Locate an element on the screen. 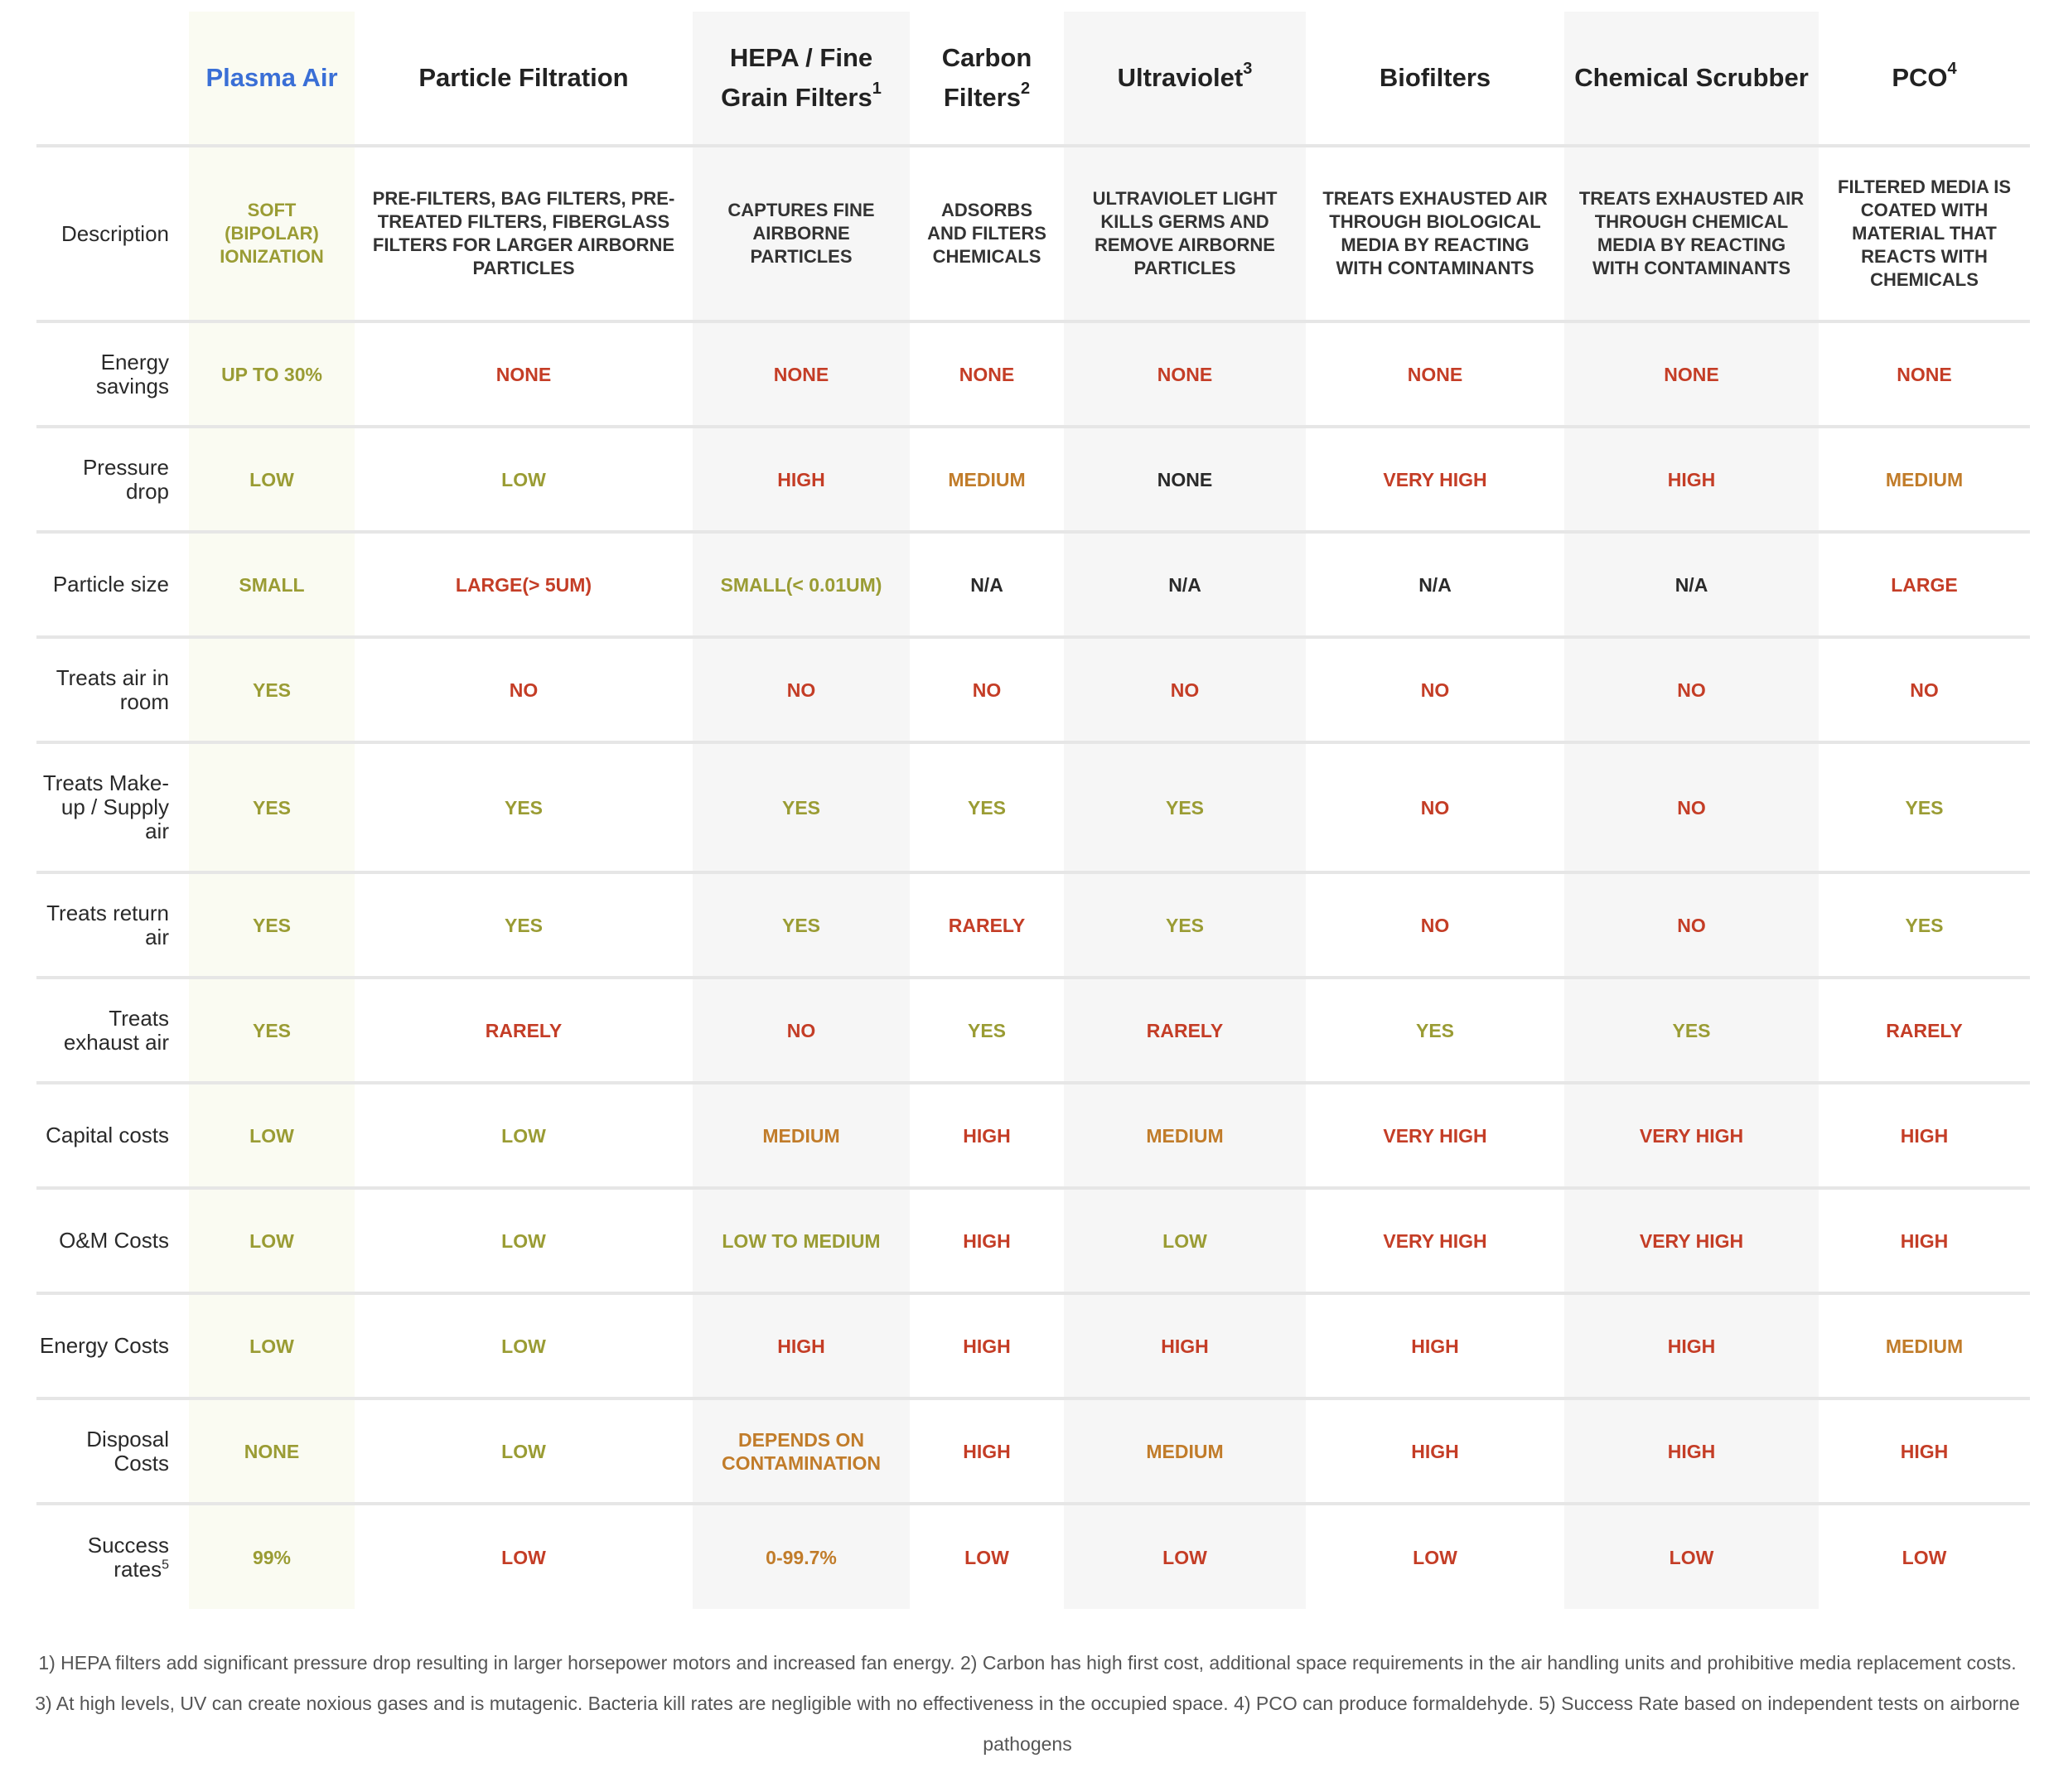  row-label: O&M Costs is located at coordinates (112, 1241).